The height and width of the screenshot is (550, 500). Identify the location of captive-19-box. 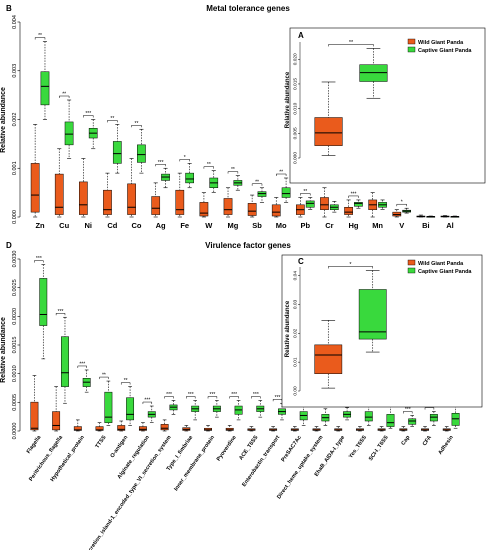
(455, 419).